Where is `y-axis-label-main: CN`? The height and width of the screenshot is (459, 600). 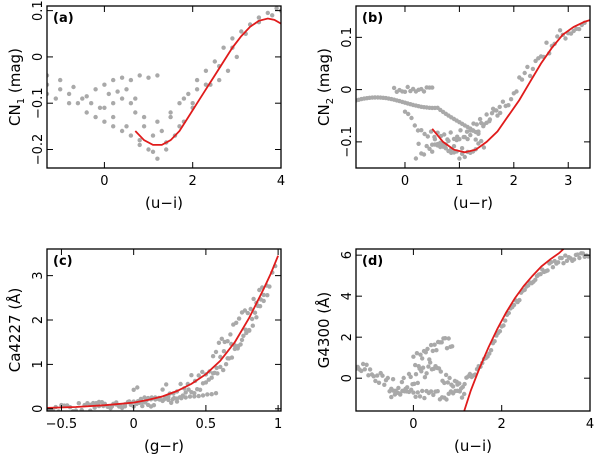
y-axis-label-main: CN is located at coordinates (15, 115).